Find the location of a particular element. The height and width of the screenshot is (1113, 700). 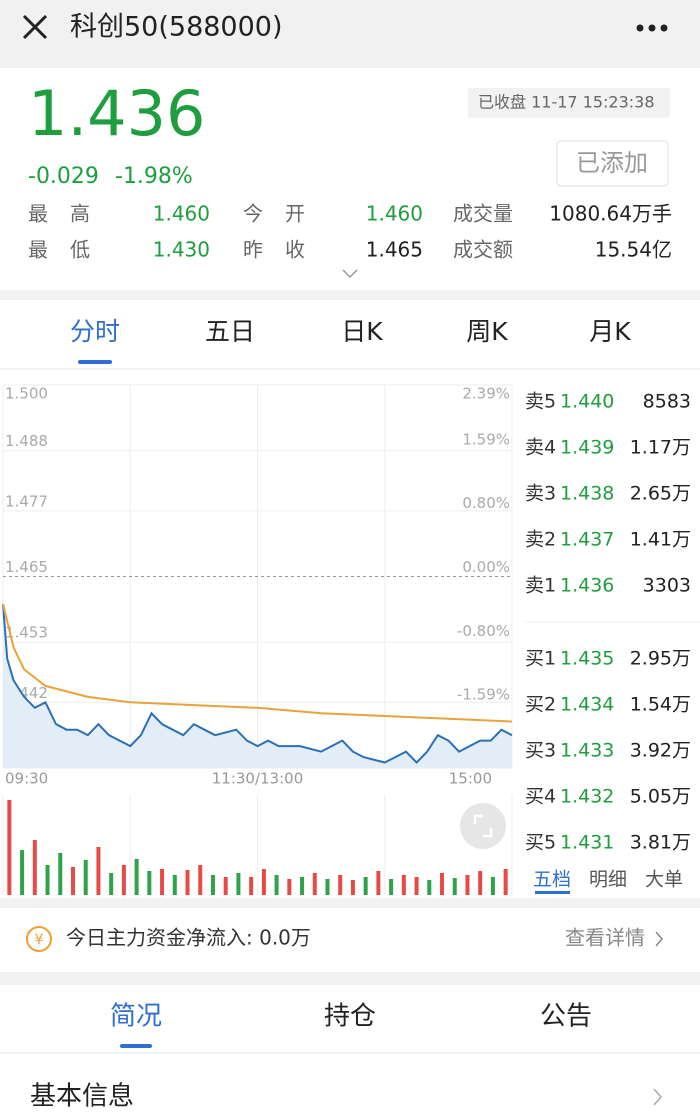

book-qty: 3.92万 is located at coordinates (660, 751).